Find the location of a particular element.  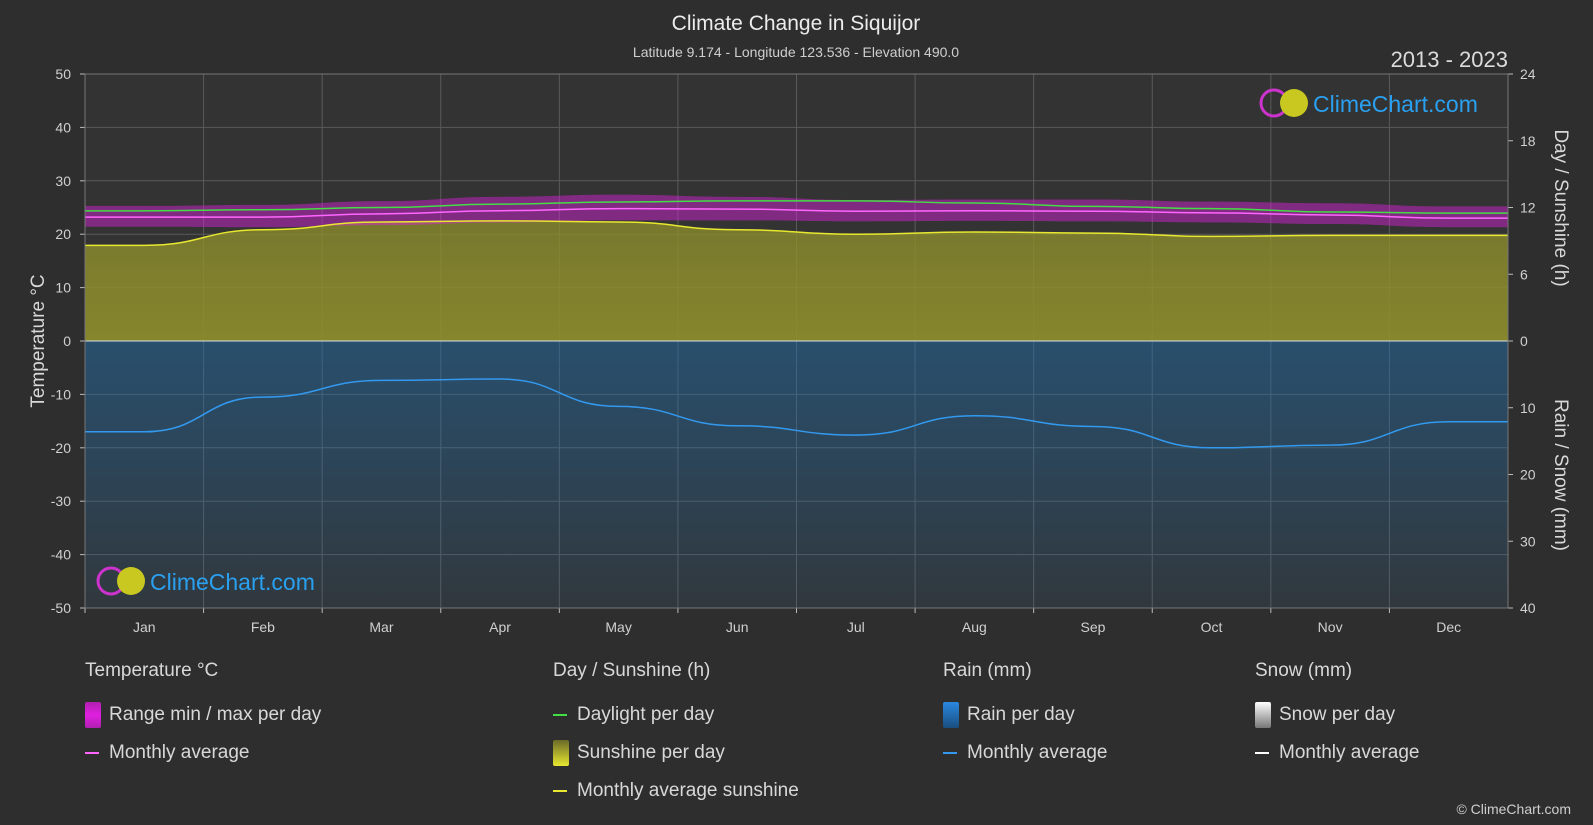

x-tick-label: Oct is located at coordinates (1212, 627).